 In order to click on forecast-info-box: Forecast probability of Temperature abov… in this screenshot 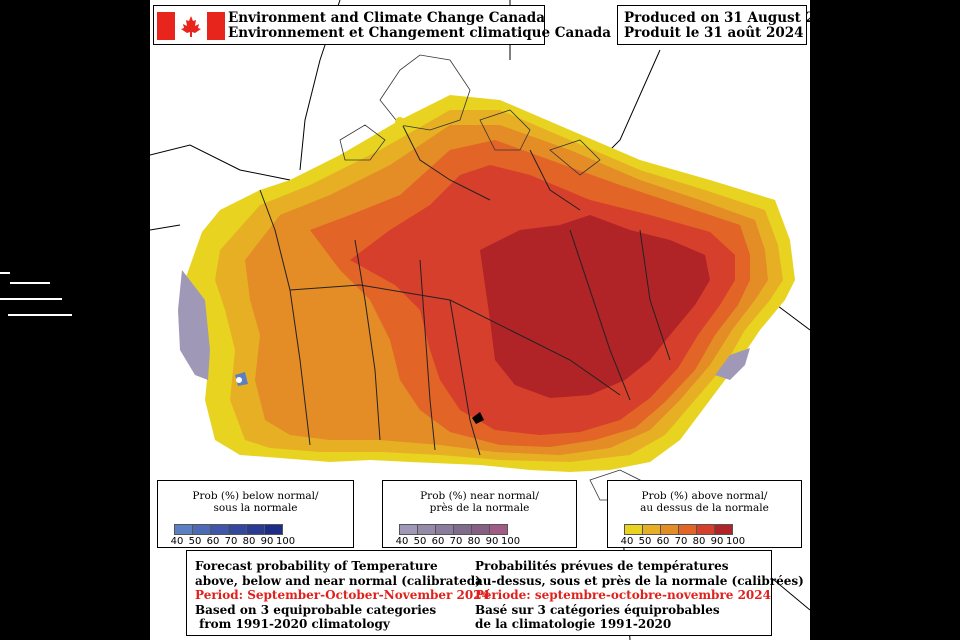, I will do `click(495, 593)`.